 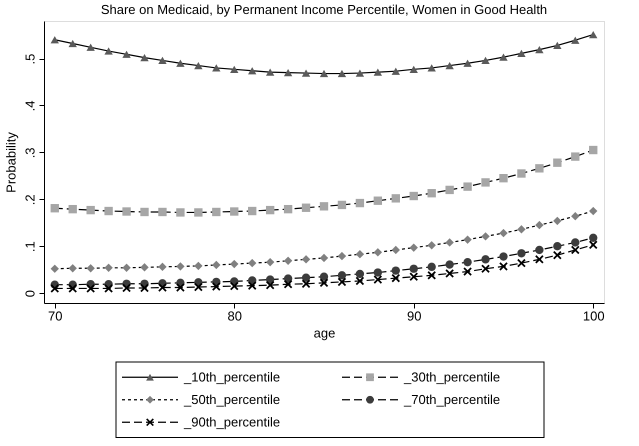 I want to click on y-tick-label: .1, so click(x=30, y=246).